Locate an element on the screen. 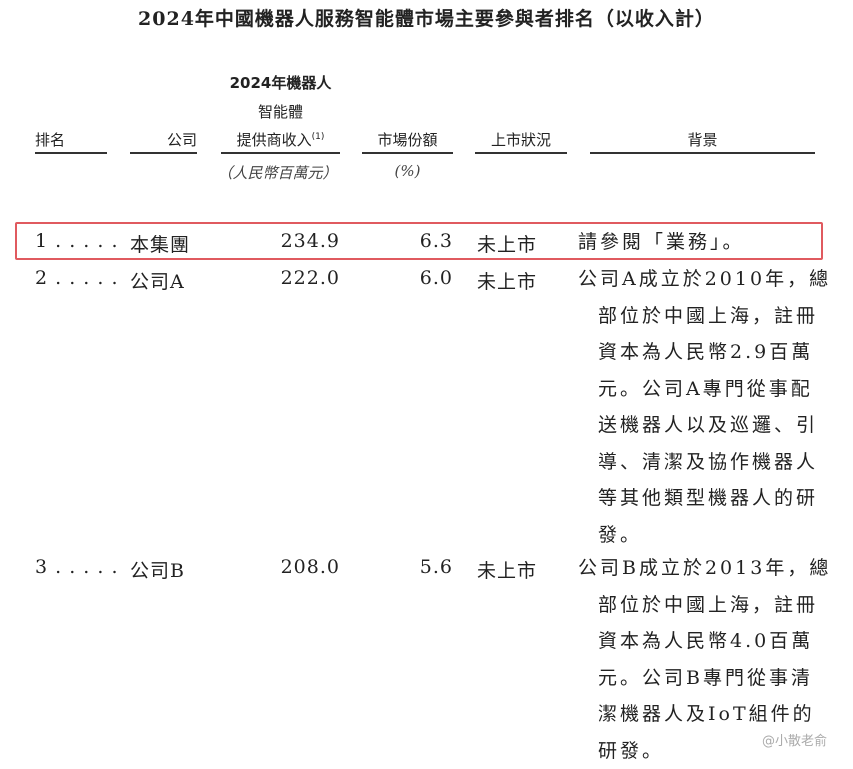 This screenshot has height=769, width=853. company-cell: 公司B is located at coordinates (157, 571).